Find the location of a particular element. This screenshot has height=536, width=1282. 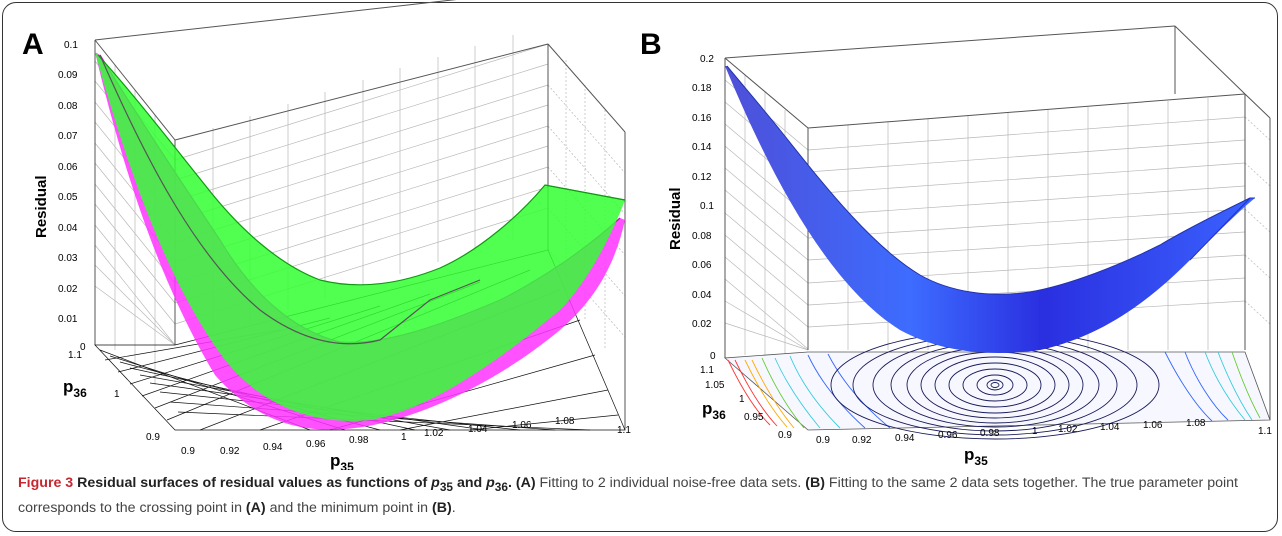

panel-a-z-tick: 0.05 is located at coordinates (68, 197).